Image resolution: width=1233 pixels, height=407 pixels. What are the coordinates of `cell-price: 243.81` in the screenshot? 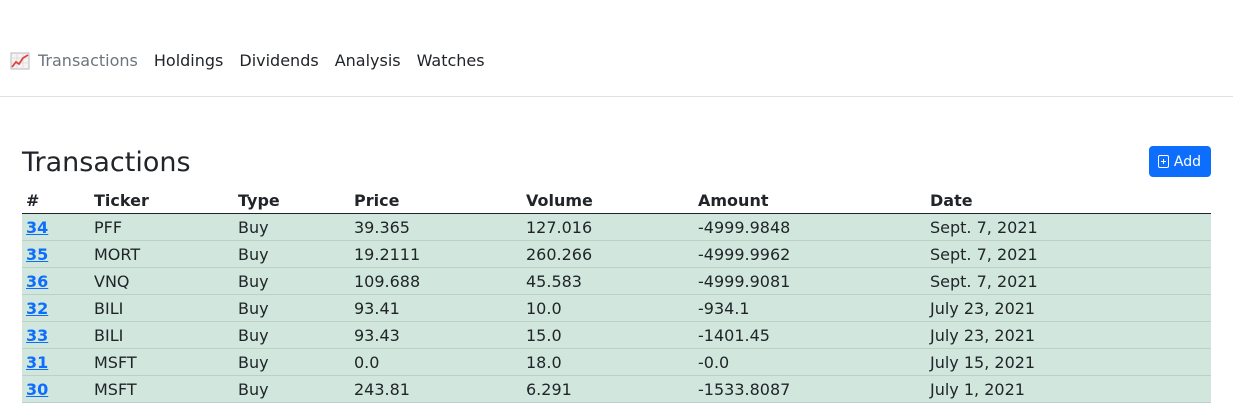 It's located at (440, 389).